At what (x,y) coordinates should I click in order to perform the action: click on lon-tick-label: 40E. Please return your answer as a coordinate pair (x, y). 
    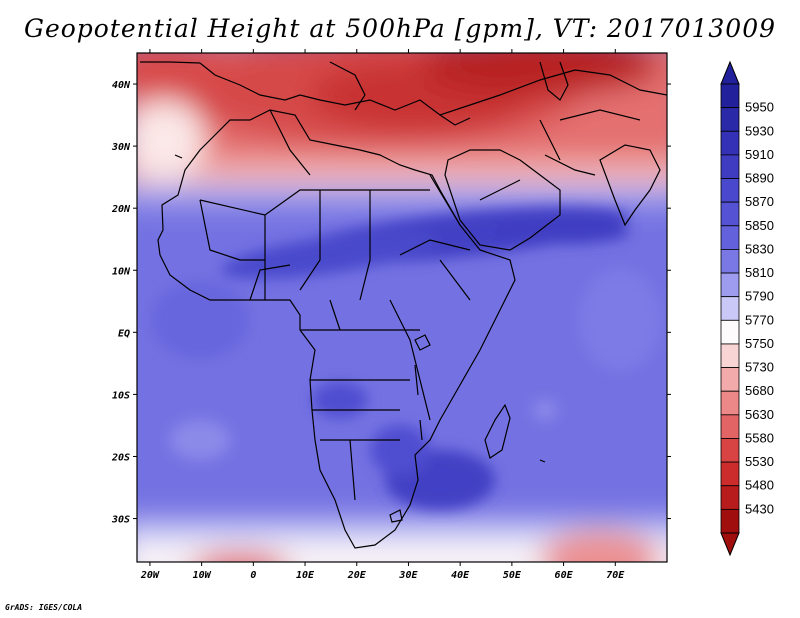
    Looking at the image, I should click on (460, 575).